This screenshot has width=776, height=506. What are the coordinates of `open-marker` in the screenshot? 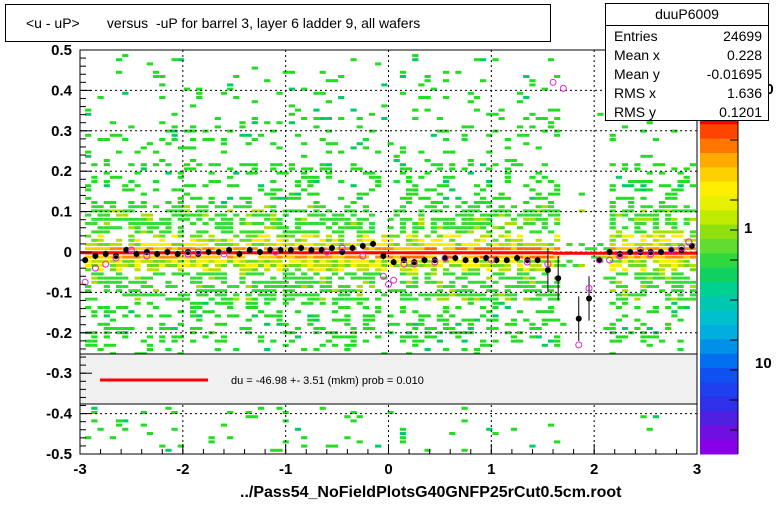 It's located at (435, 262).